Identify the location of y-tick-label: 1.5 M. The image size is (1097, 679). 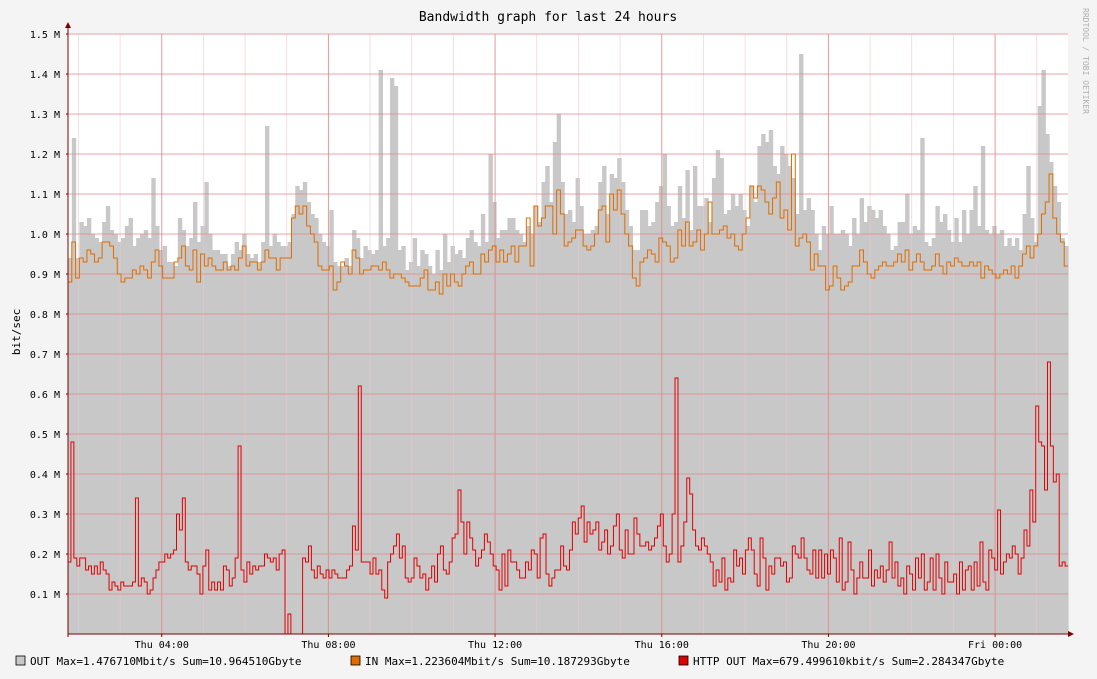
(45, 35).